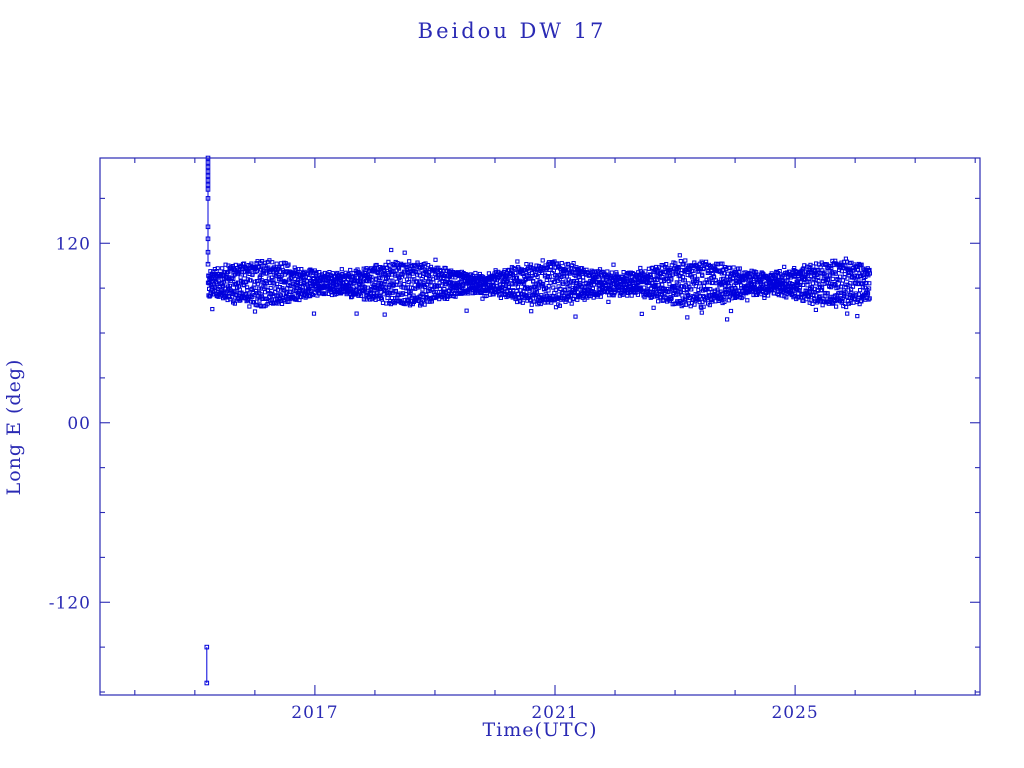 This screenshot has width=1024, height=768. Describe the element at coordinates (14, 427) in the screenshot. I see `y-axis-label: Long E (deg)` at that location.